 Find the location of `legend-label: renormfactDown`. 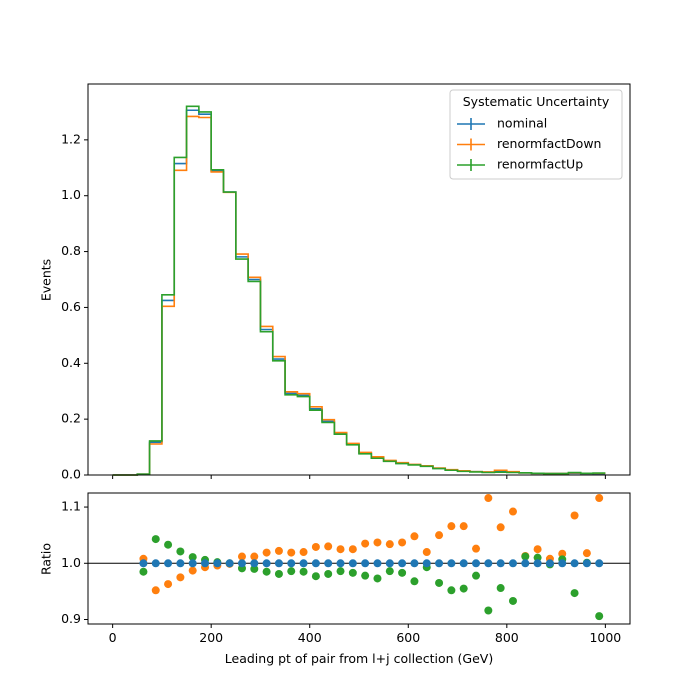

legend-label: renormfactDown is located at coordinates (549, 143).